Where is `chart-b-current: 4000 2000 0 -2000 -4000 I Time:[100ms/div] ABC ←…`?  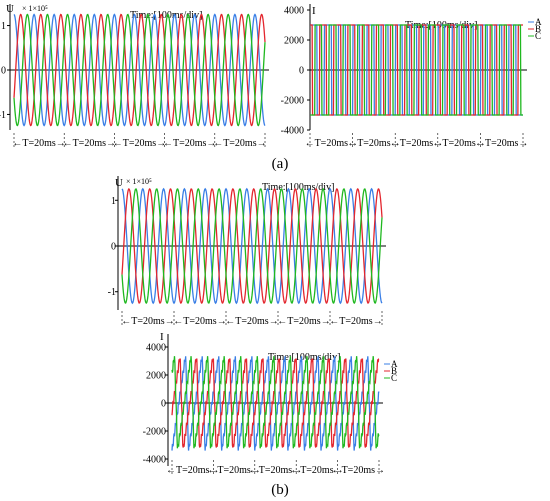
chart-b-current: 4000 2000 0 -2000 -4000 I Time:[100ms/div] ABC ←… is located at coordinates (270, 403).